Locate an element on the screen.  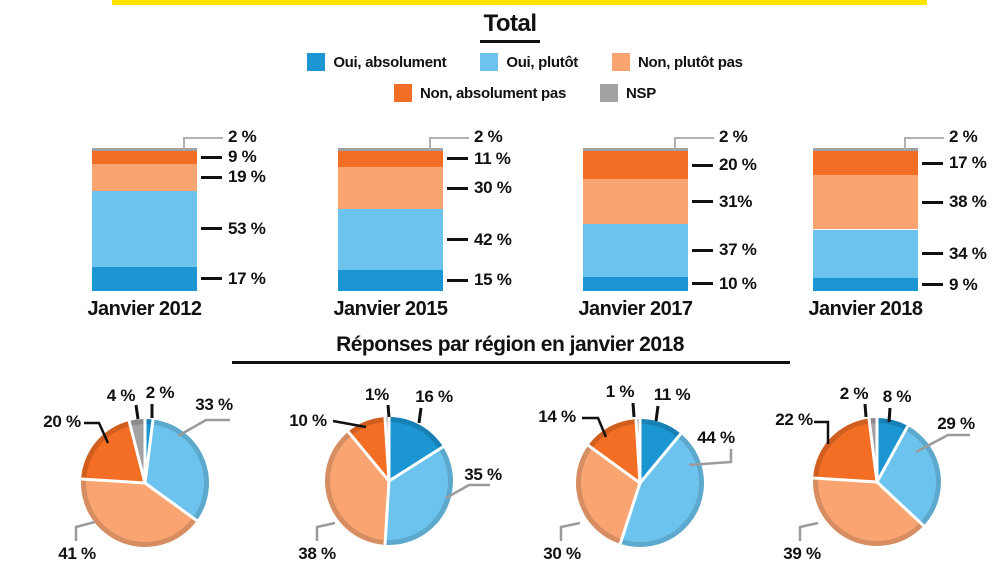
legend-item-label: Non, absolument pas is located at coordinates (493, 93).